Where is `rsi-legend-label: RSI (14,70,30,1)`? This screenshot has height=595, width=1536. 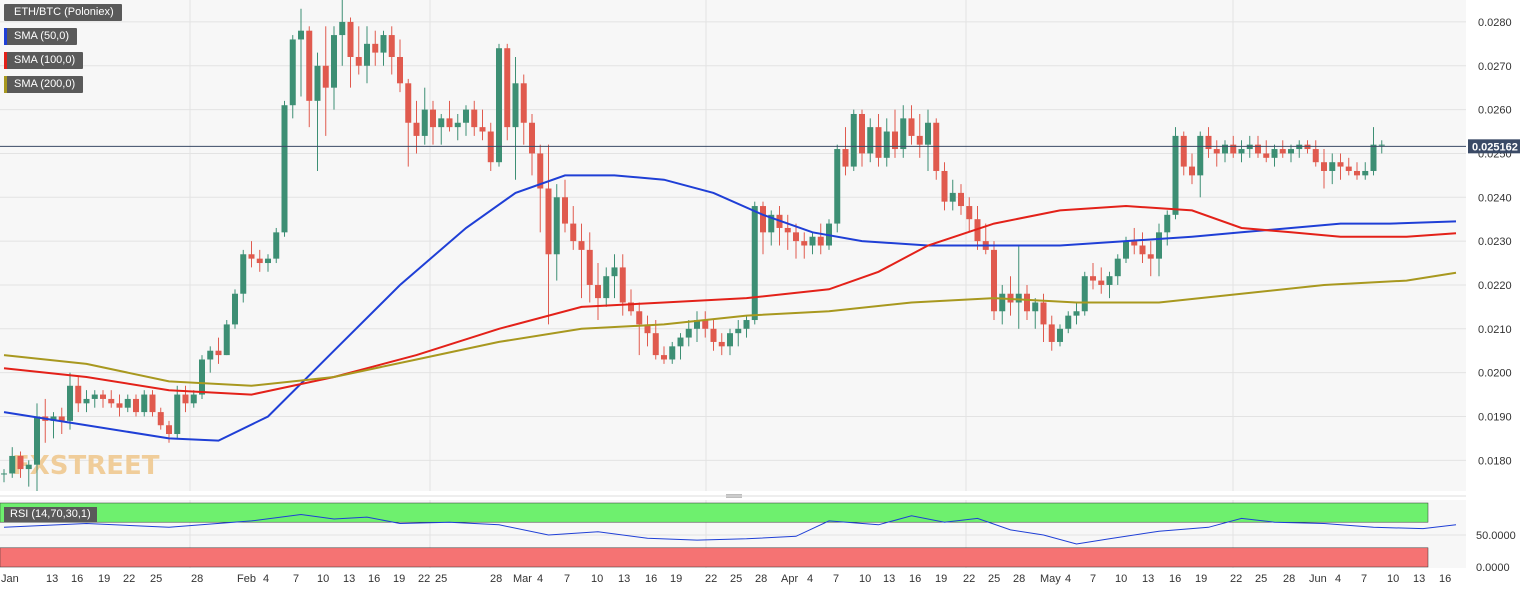 rsi-legend-label: RSI (14,70,30,1) is located at coordinates (50, 514).